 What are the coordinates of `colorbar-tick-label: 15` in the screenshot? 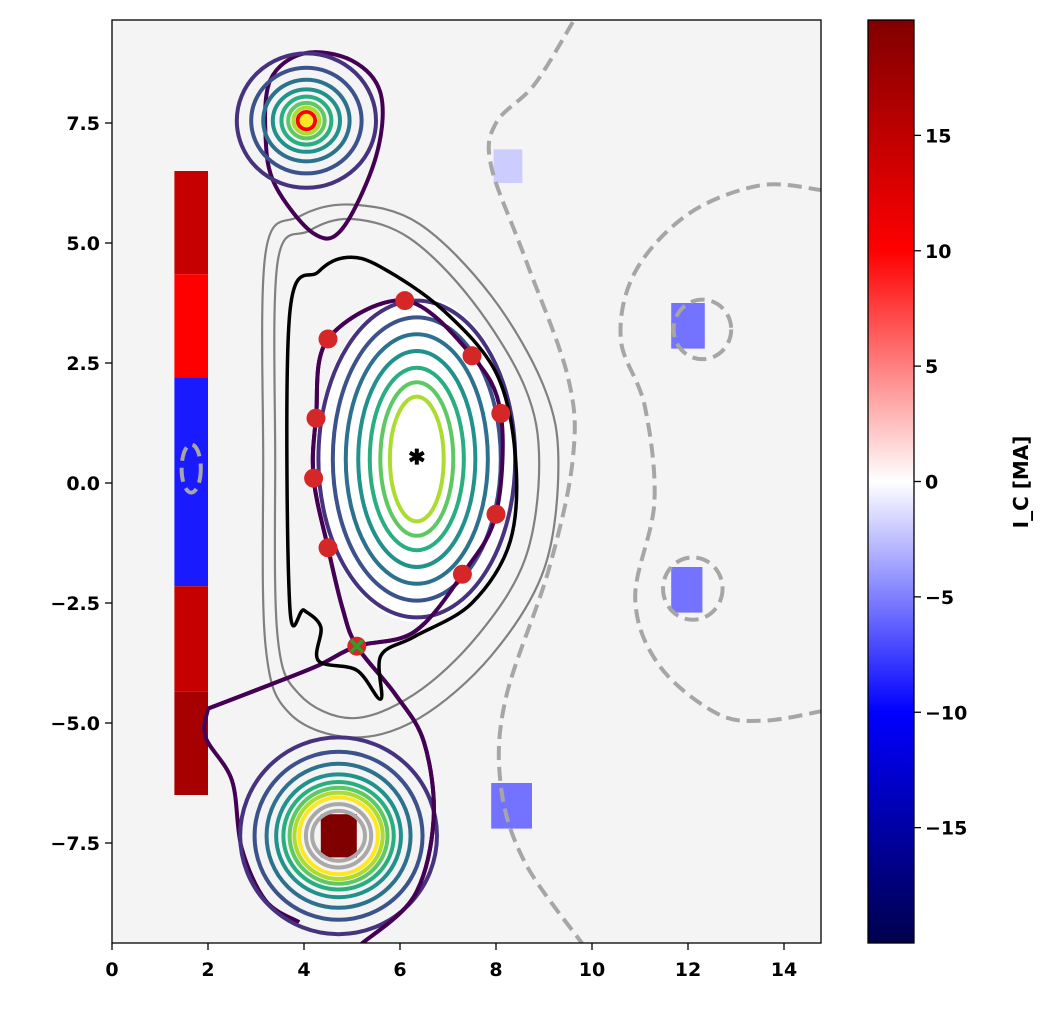 It's located at (938, 136).